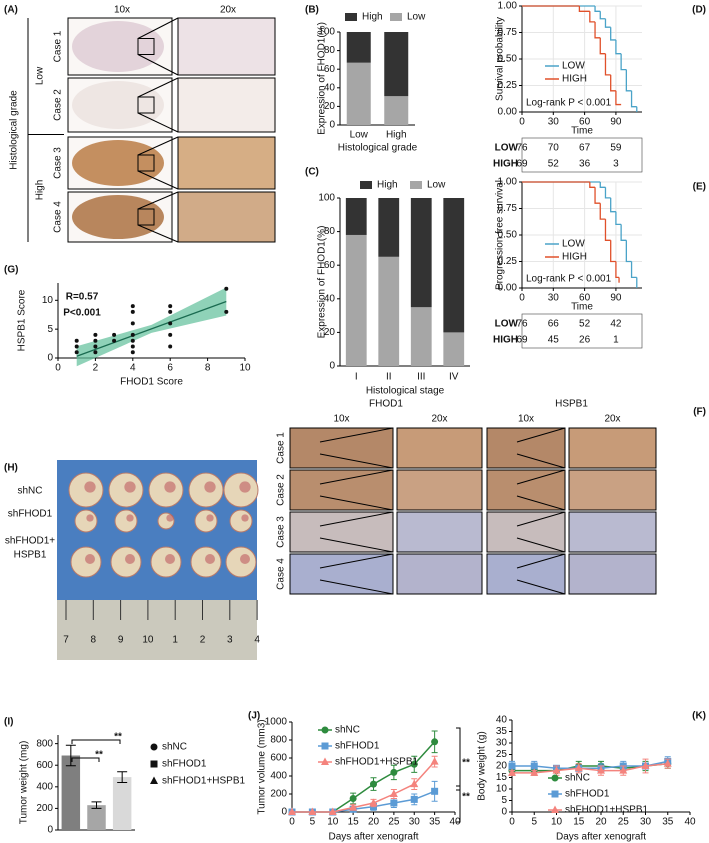 The width and height of the screenshot is (709, 843). What do you see at coordinates (354, 822) in the screenshot?
I see `x-tick-label: 15` at bounding box center [354, 822].